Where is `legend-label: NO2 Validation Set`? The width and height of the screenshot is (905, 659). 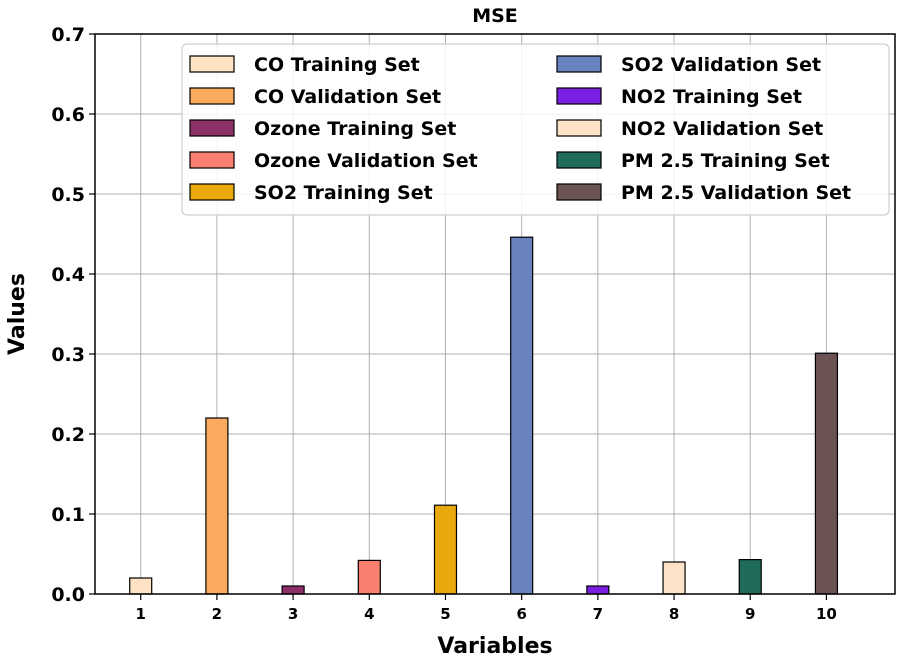 legend-label: NO2 Validation Set is located at coordinates (722, 129).